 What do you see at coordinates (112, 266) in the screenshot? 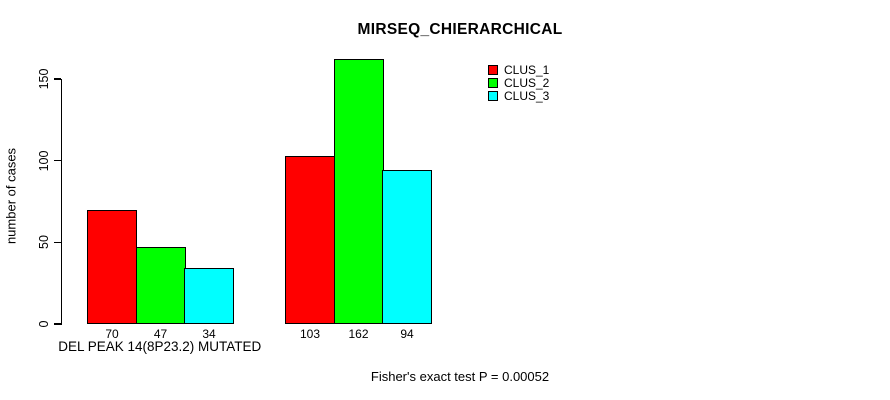
I see `bar-clus_1-group1` at bounding box center [112, 266].